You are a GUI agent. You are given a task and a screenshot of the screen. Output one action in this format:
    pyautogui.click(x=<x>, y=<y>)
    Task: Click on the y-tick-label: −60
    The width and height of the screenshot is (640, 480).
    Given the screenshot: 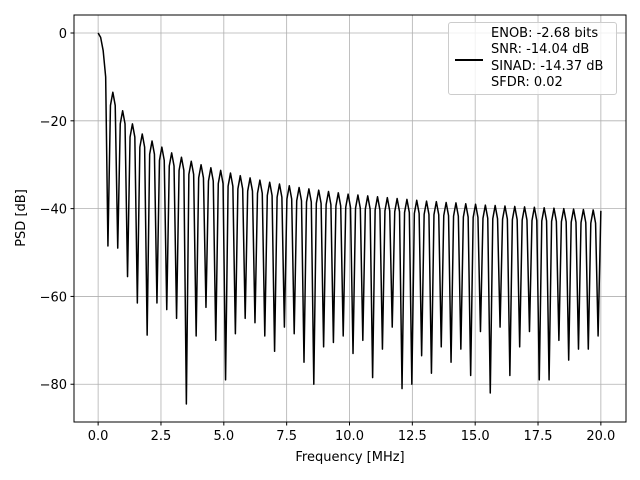 What is the action you would take?
    pyautogui.click(x=53, y=297)
    